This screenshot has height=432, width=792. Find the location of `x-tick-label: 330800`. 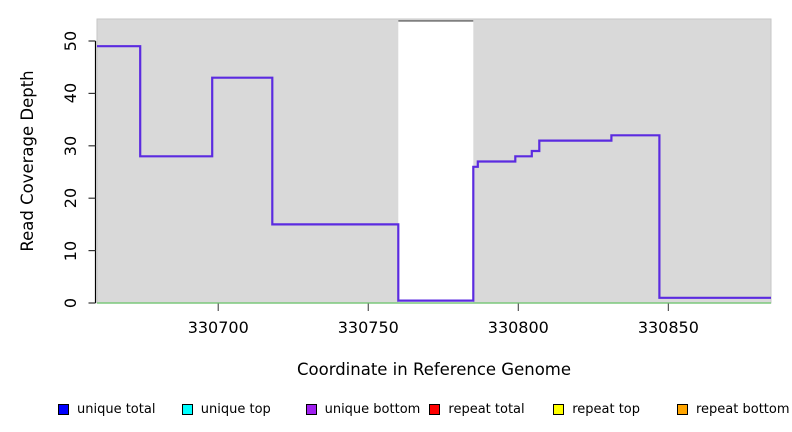

x-tick-label: 330800 is located at coordinates (518, 327).